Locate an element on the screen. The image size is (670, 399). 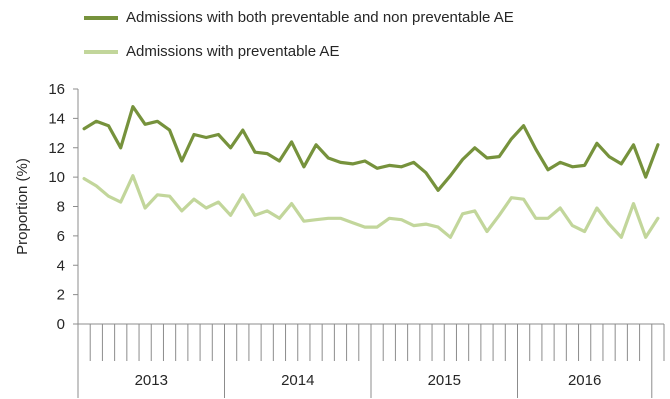
y-tick-label: 10 is located at coordinates (56, 177).